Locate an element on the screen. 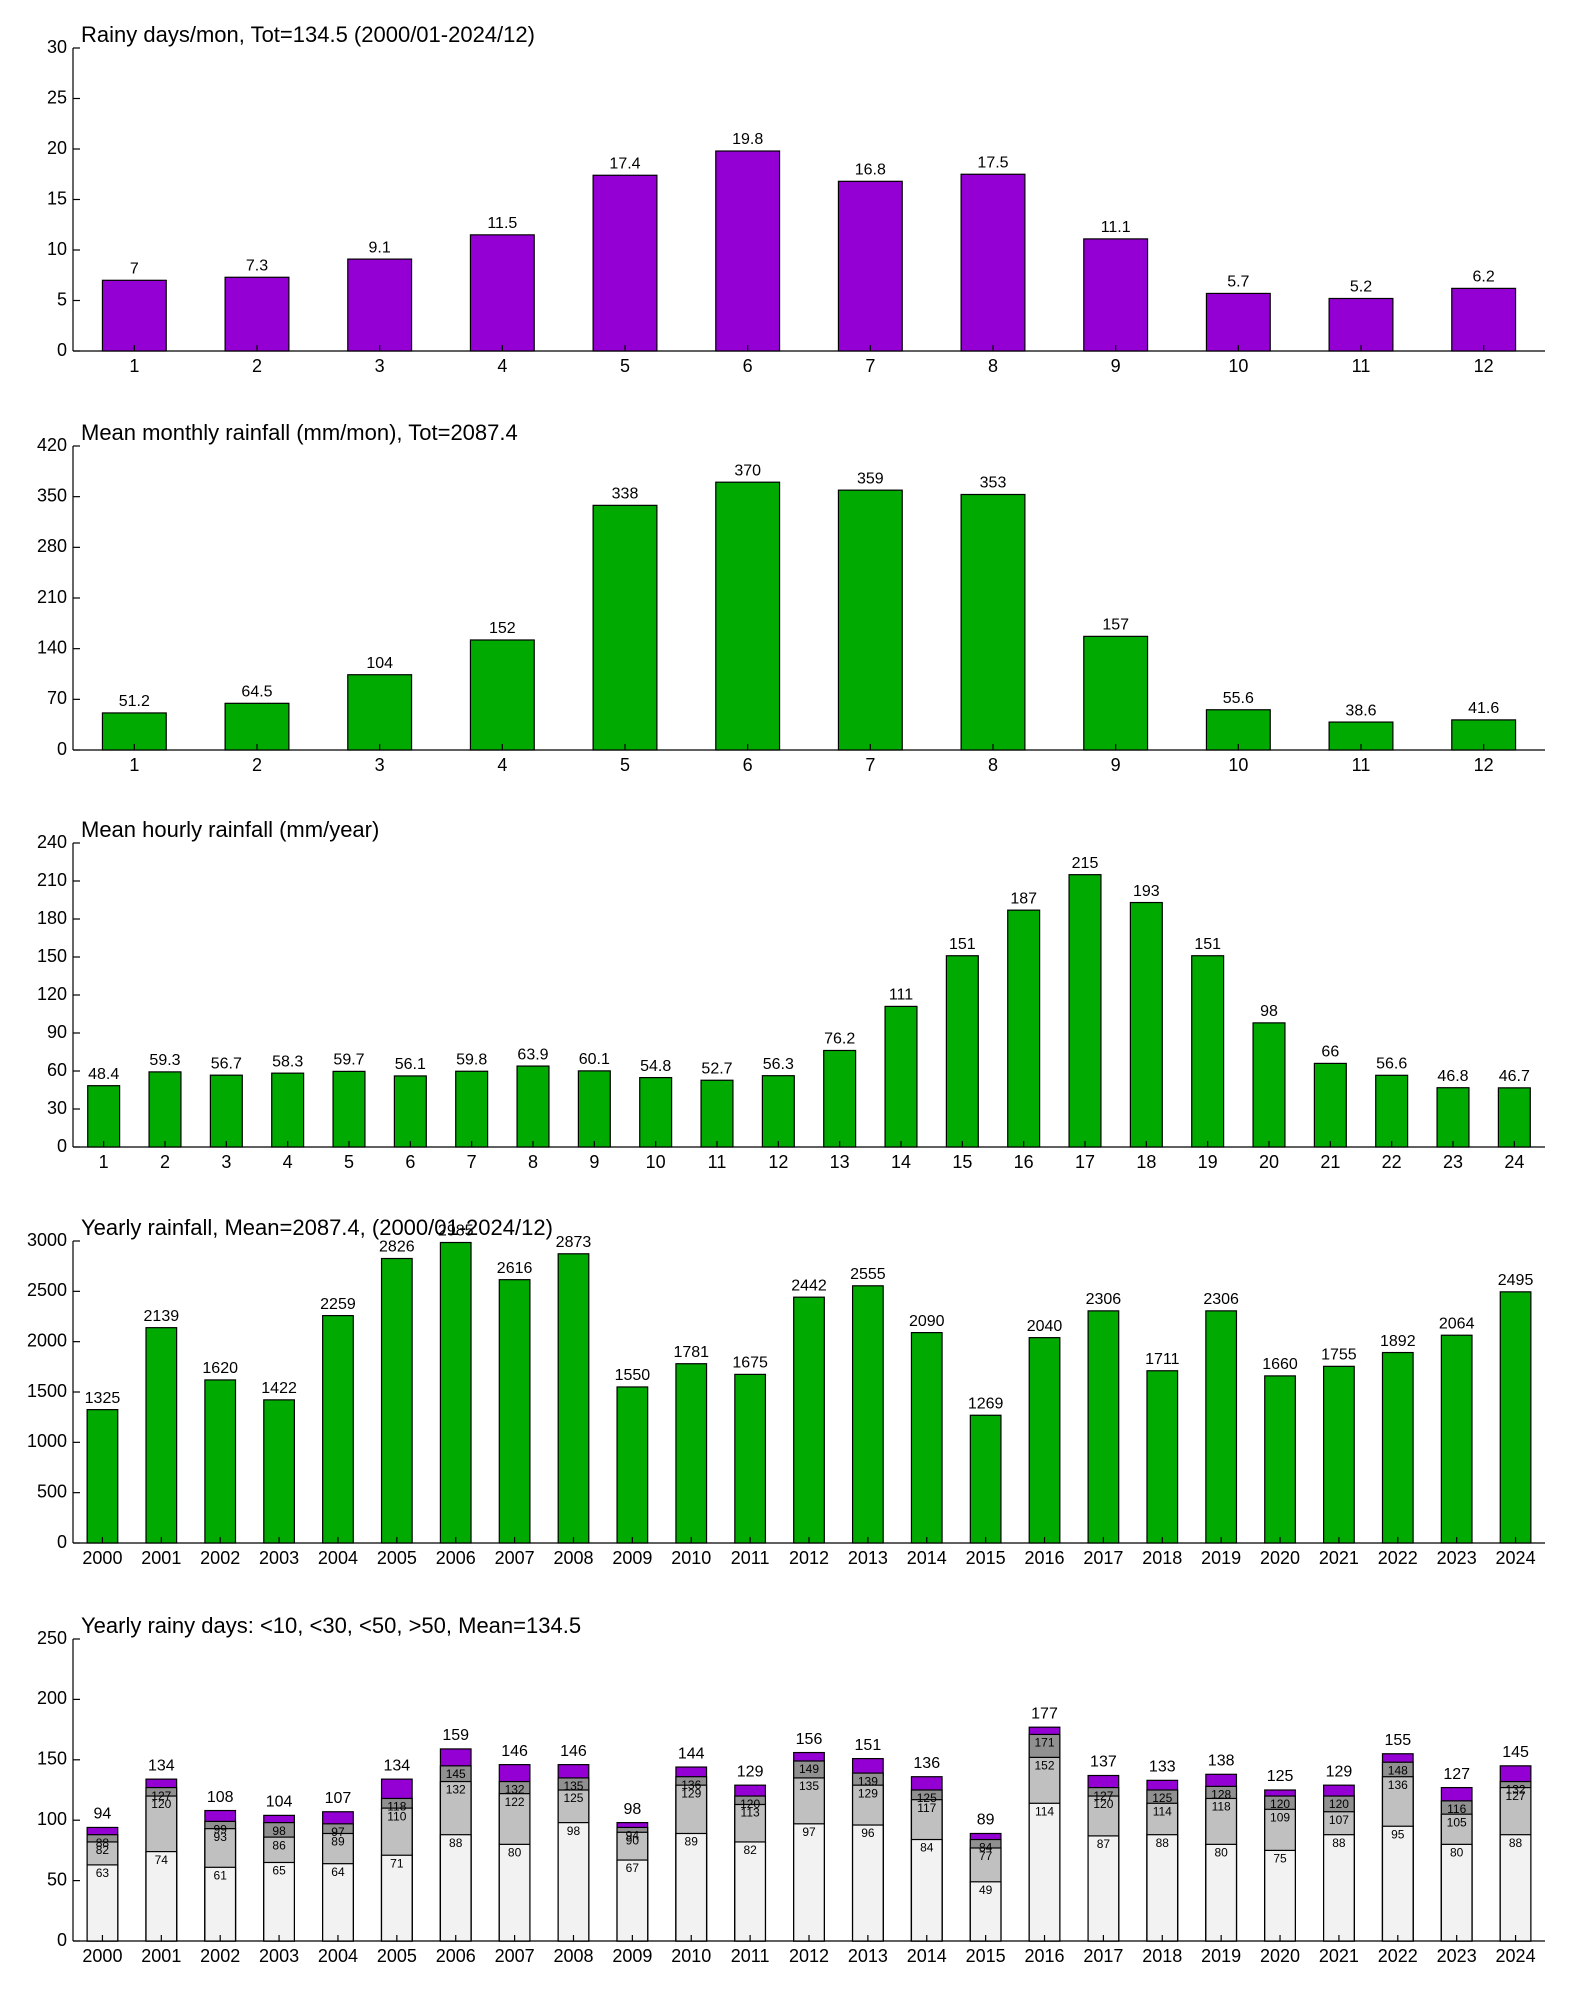 The width and height of the screenshot is (1580, 2000). data-label: 187 is located at coordinates (1023, 898).